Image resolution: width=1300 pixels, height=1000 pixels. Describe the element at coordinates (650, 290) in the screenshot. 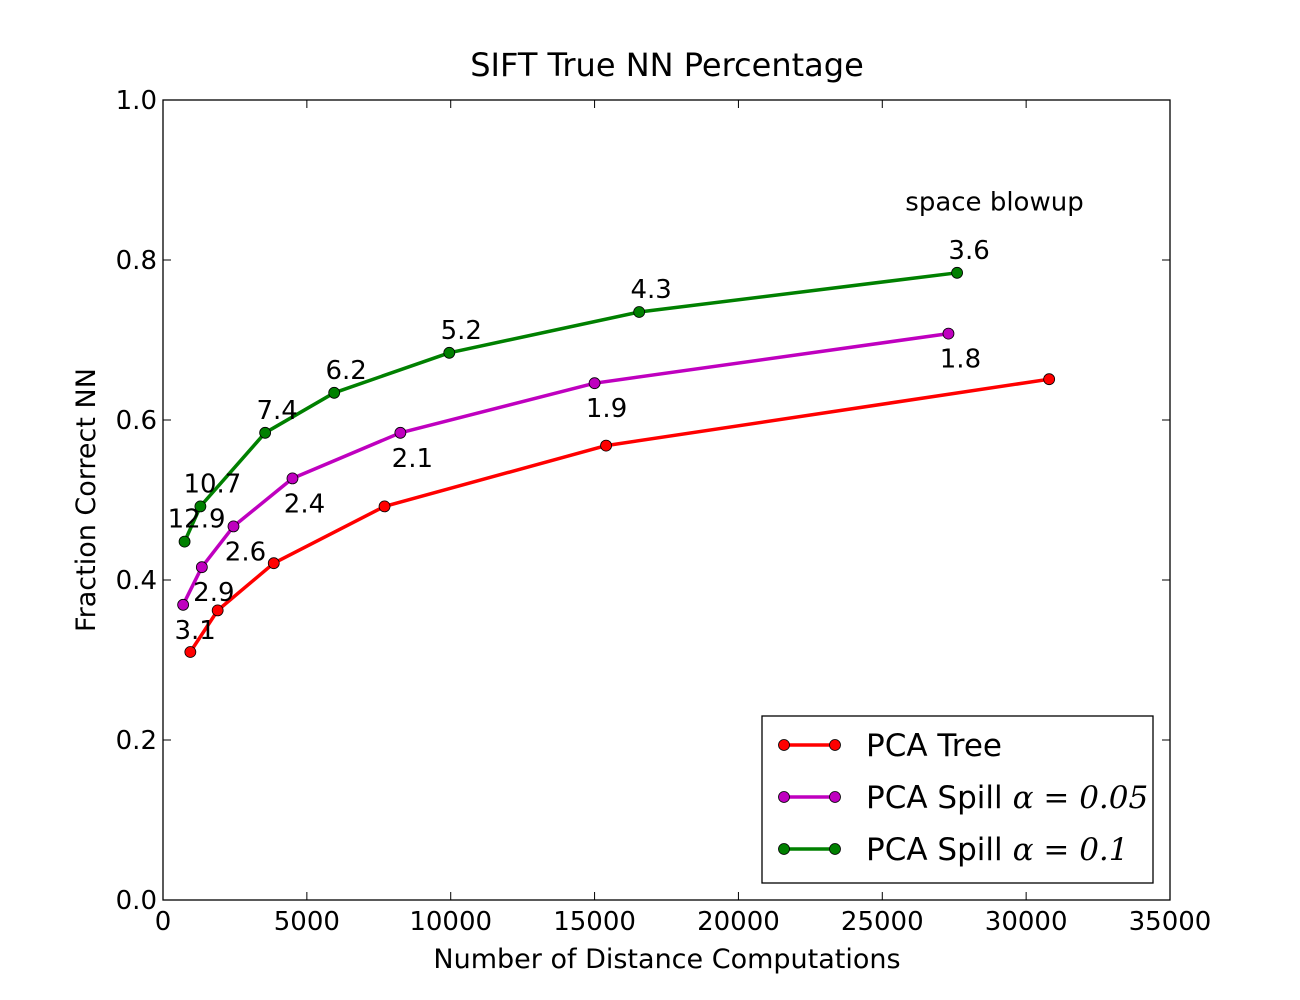

I see `point-label: 4.3` at that location.